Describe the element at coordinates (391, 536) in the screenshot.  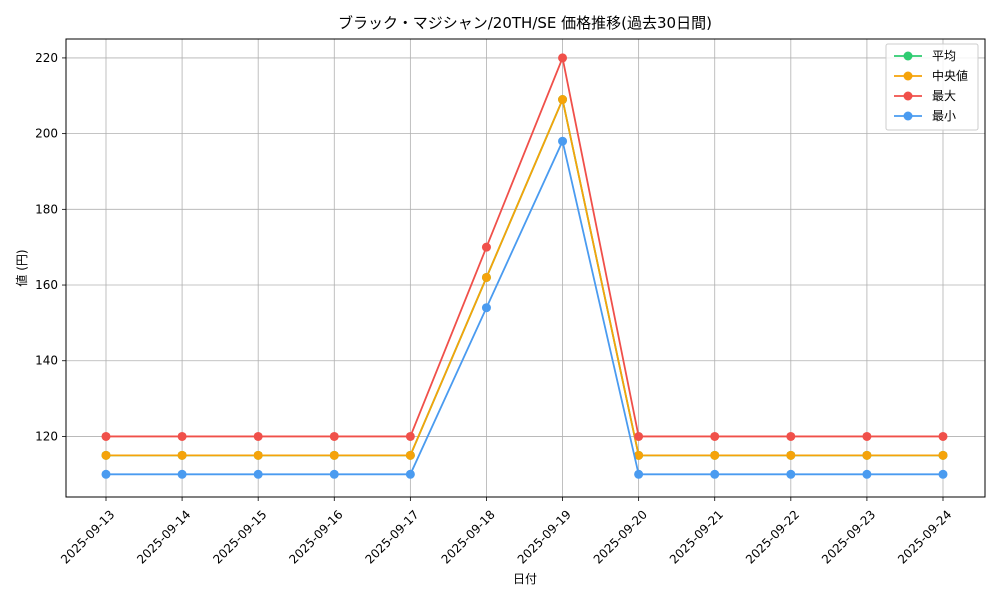
I see `x-tick-label: 2025-09-17` at that location.